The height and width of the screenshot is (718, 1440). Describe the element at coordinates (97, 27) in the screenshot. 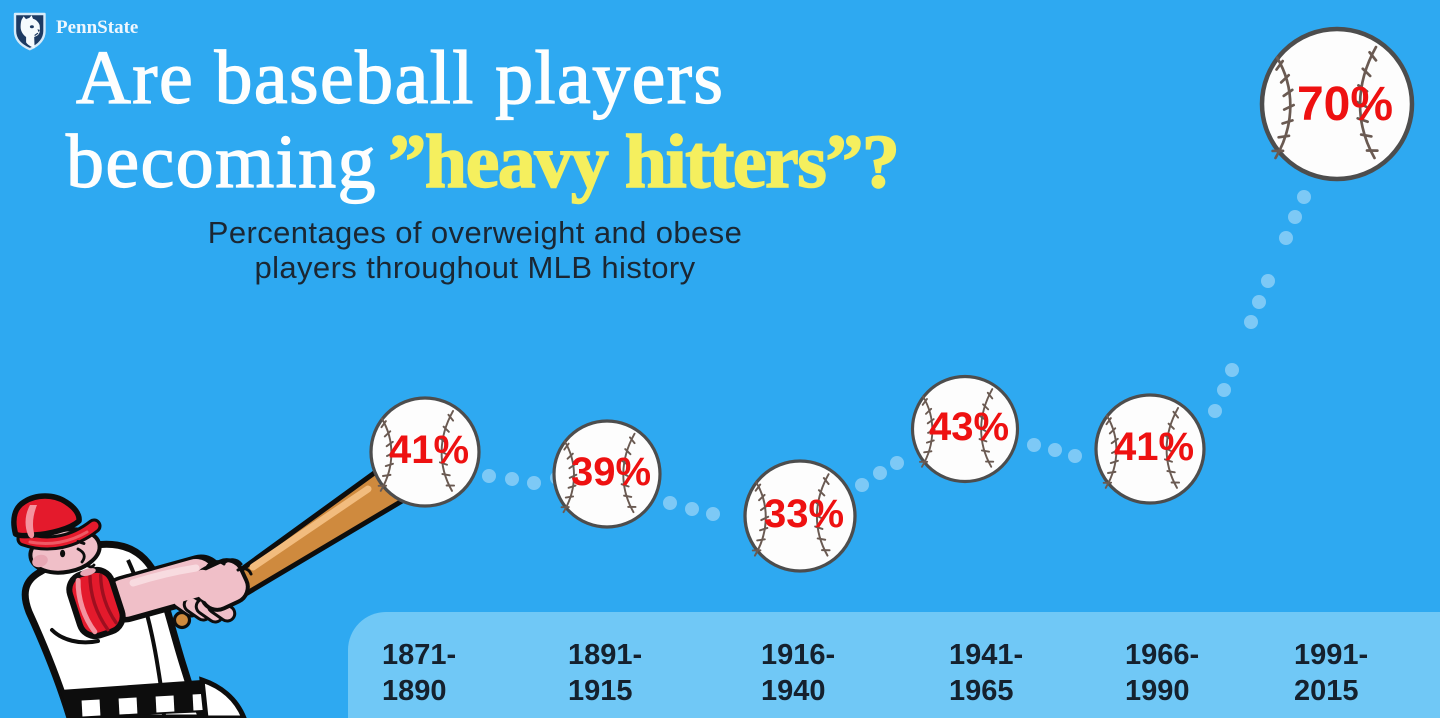

I see `svg-text: PennState` at that location.